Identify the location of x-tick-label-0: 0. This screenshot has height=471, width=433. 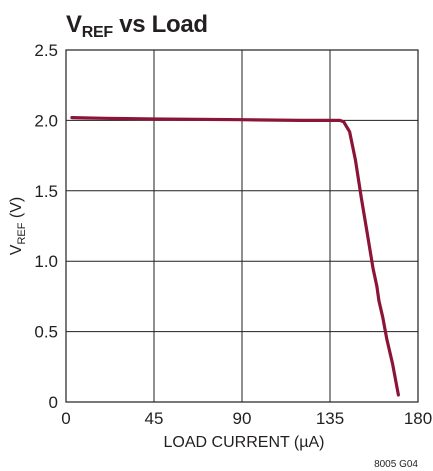
(65, 418).